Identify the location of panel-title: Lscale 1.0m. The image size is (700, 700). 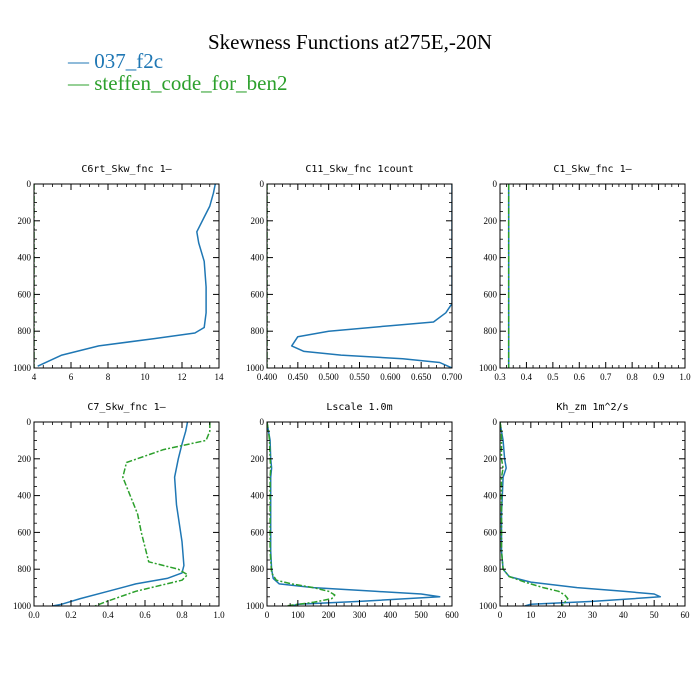
(359, 407).